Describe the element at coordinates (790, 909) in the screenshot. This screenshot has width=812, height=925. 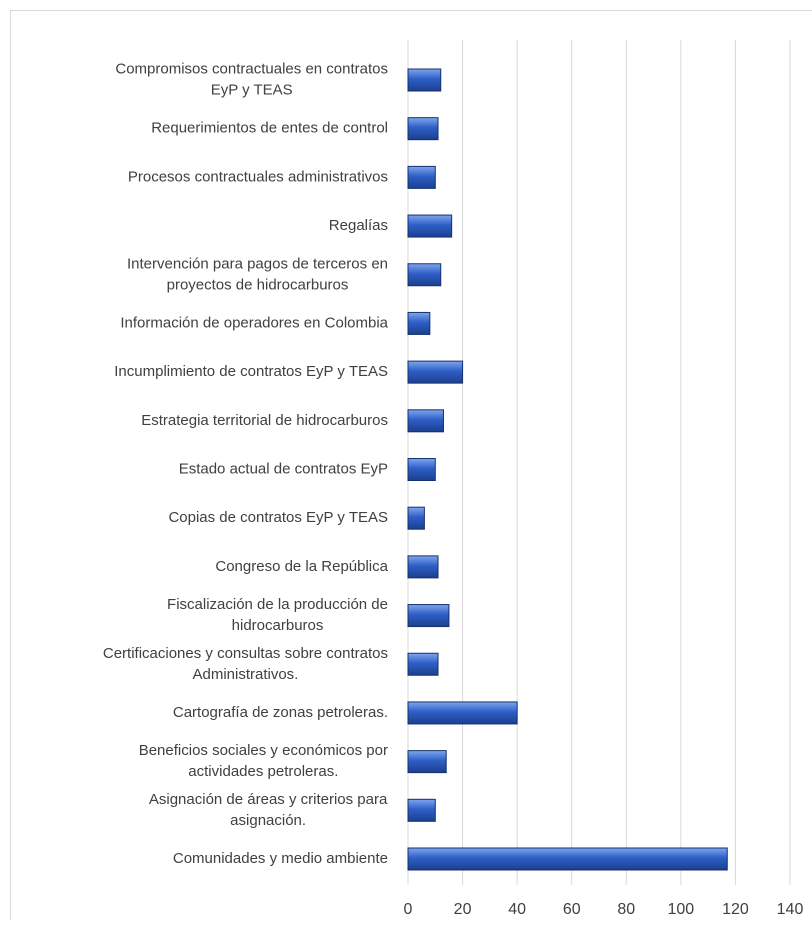
I see `x-tick-label: 140` at that location.